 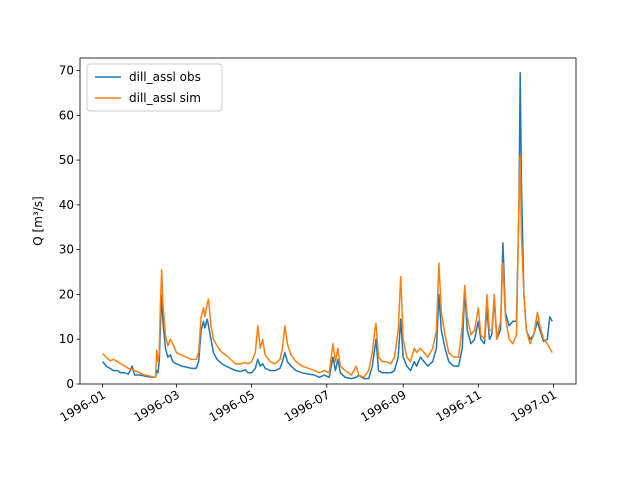 What do you see at coordinates (66, 339) in the screenshot?
I see `y-tick-label: 10` at bounding box center [66, 339].